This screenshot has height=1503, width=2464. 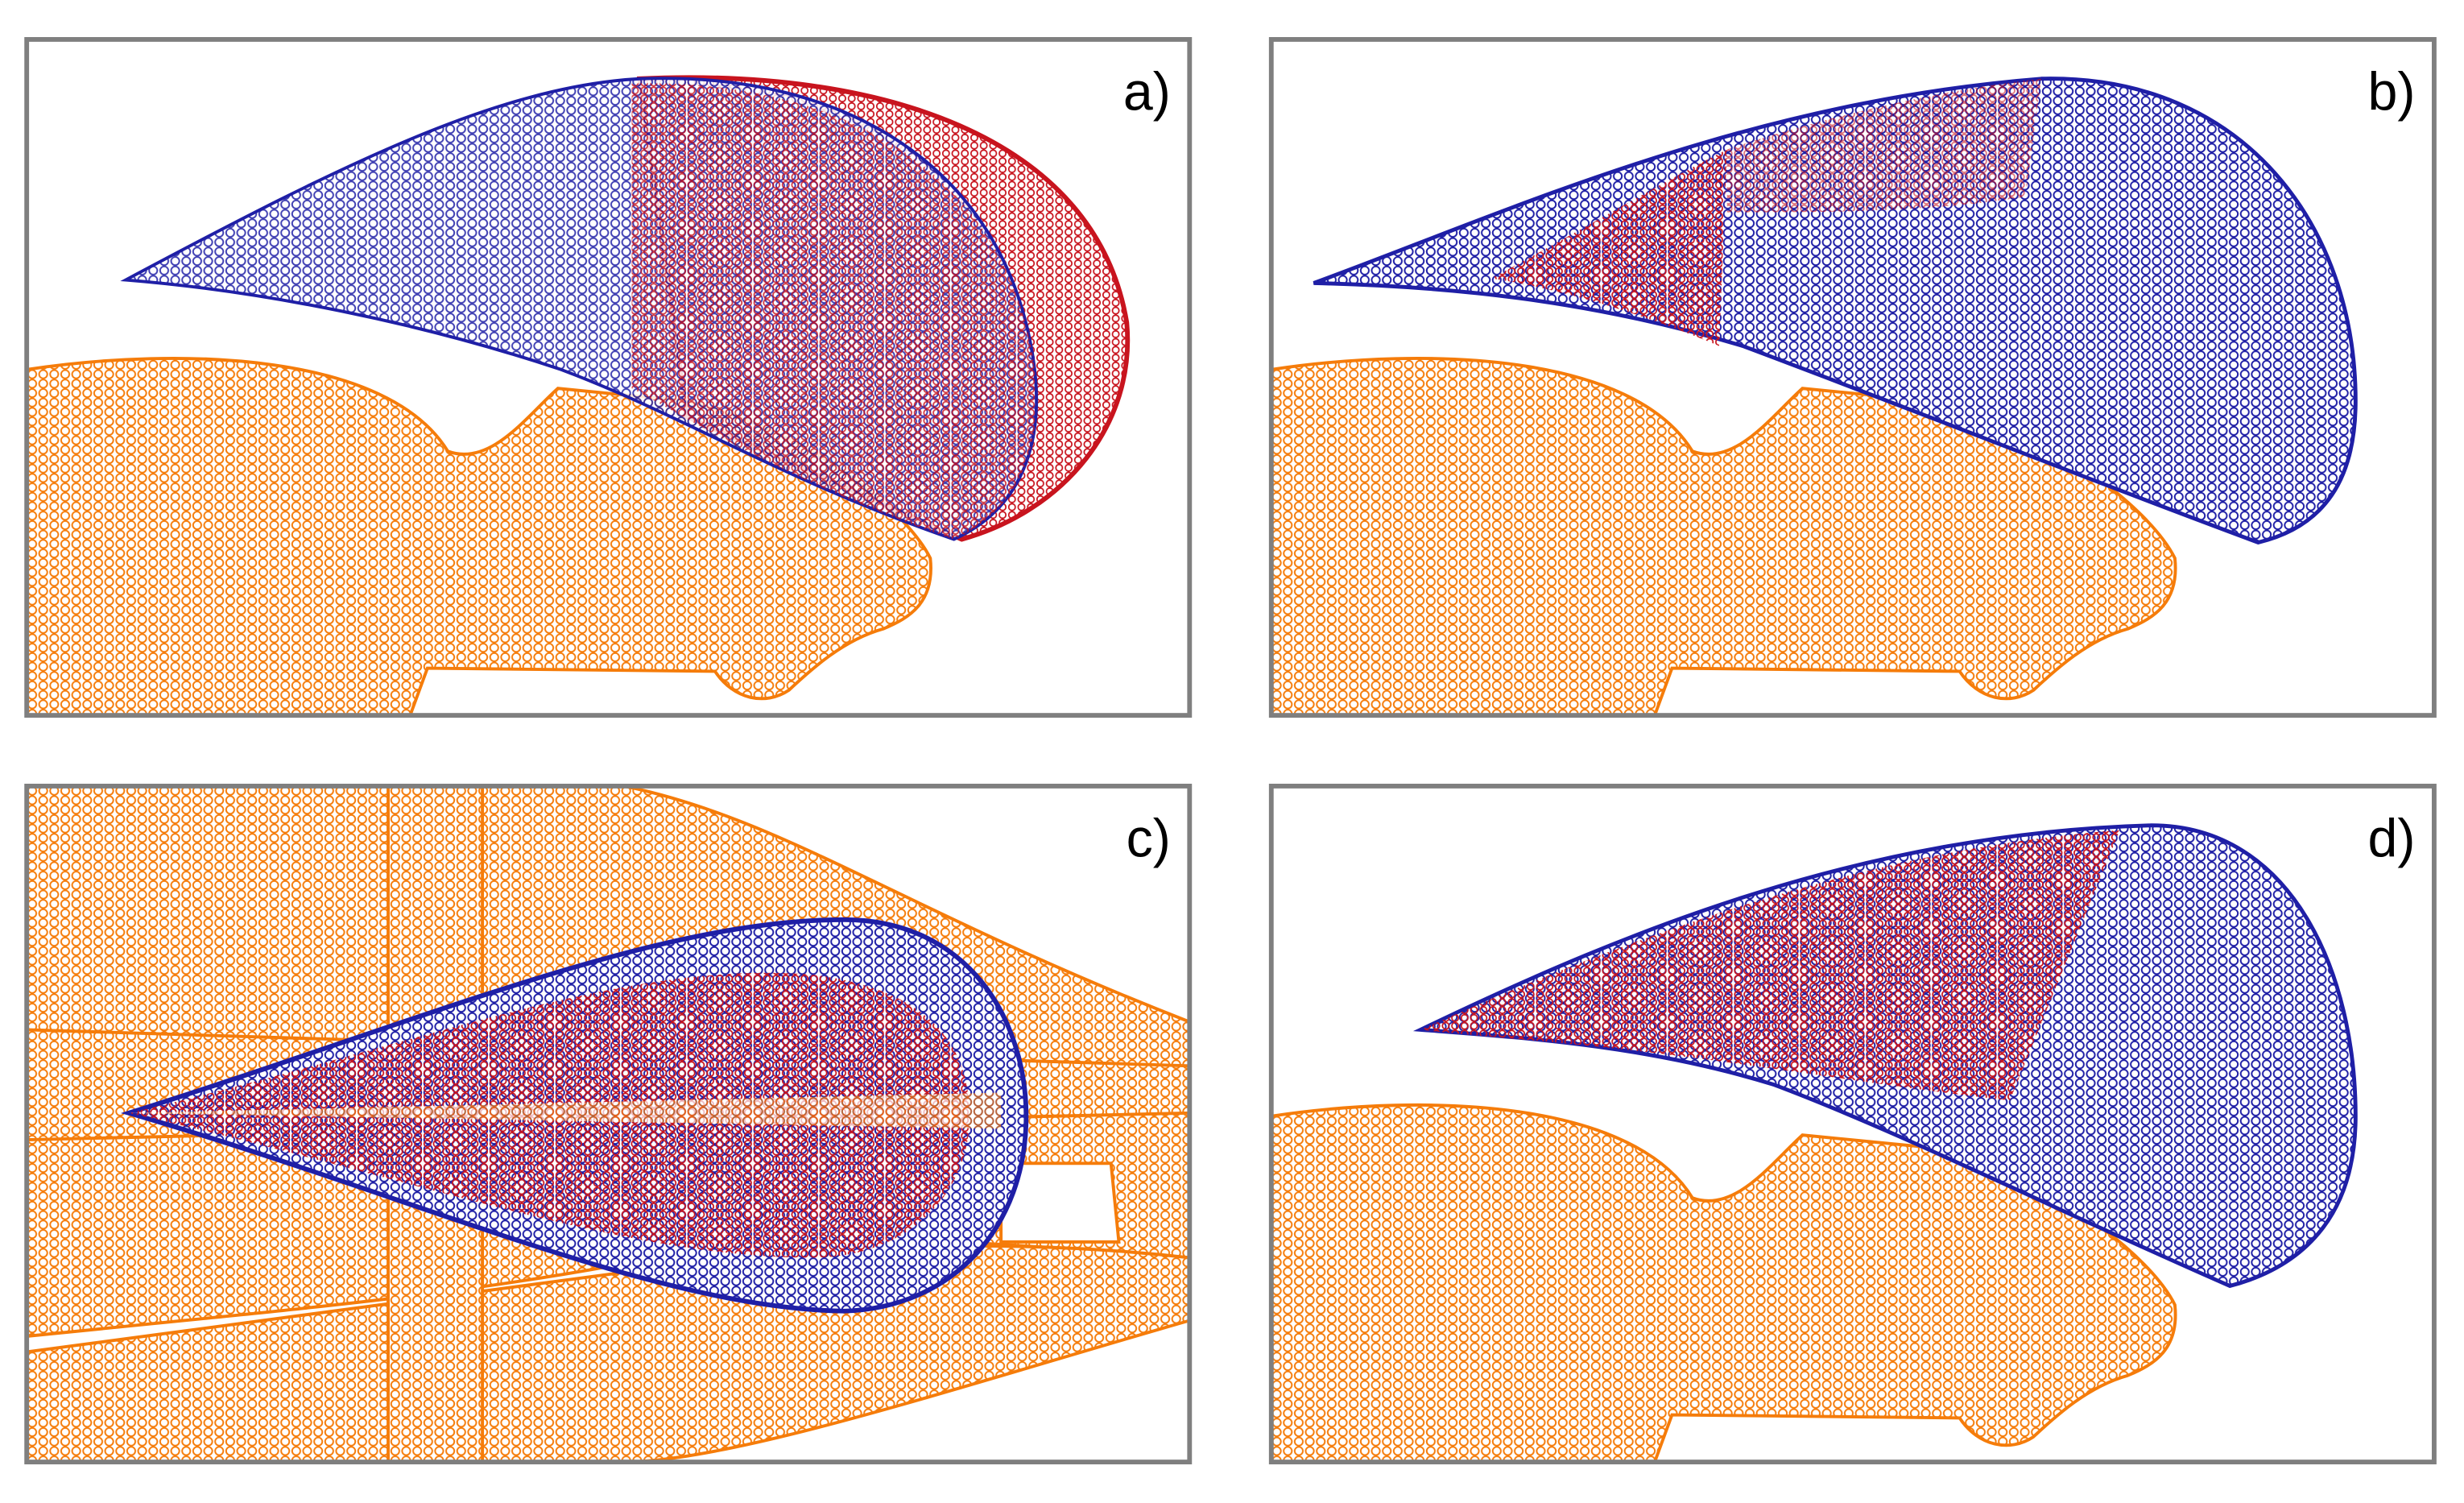 What do you see at coordinates (565, 1110) in the screenshot?
I see `frame-through-helmet` at bounding box center [565, 1110].